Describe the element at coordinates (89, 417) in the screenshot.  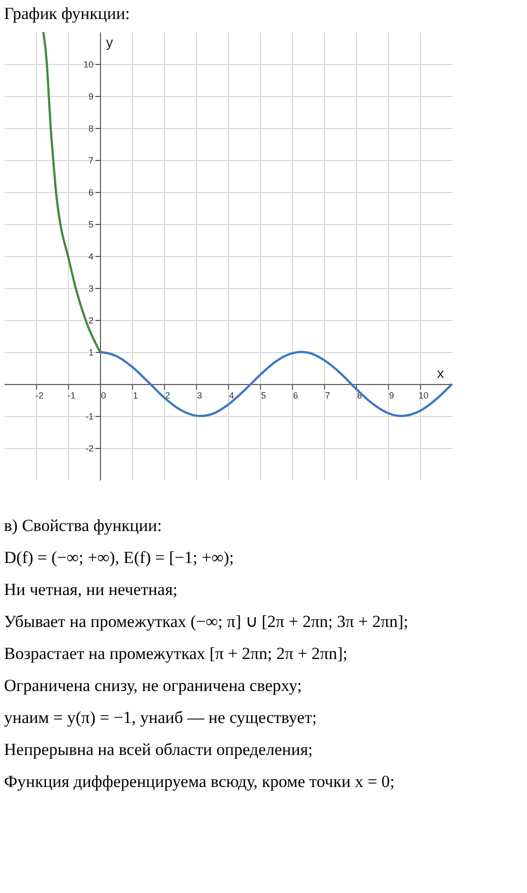
I see `y-tick-label: -1` at that location.